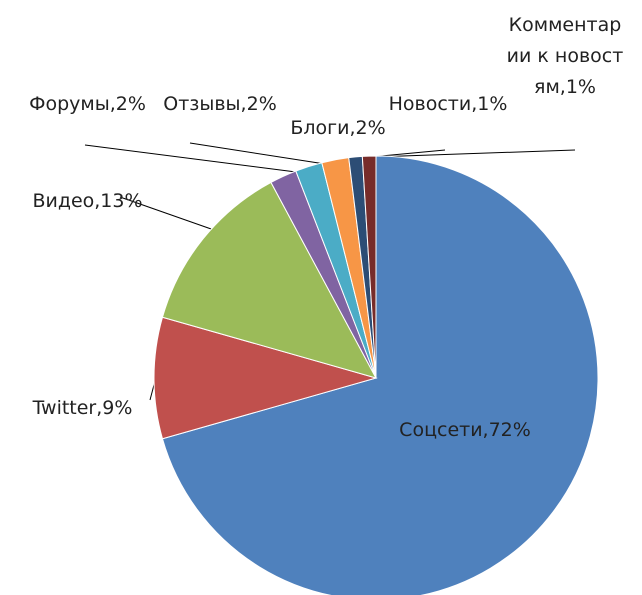 The width and height of the screenshot is (642, 595). Describe the element at coordinates (448, 104) in the screenshot. I see `data-label: Новости,1%` at that location.